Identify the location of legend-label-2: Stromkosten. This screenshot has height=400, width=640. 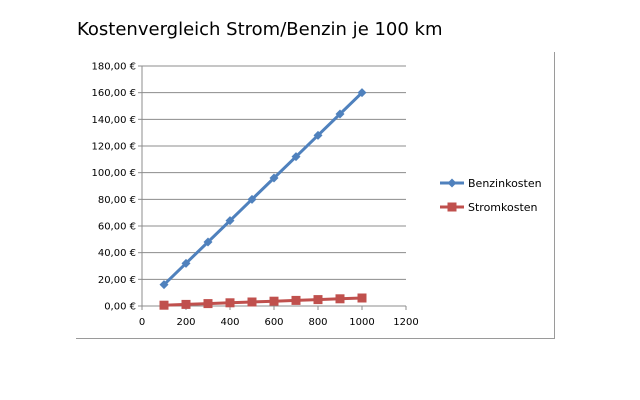
(503, 207).